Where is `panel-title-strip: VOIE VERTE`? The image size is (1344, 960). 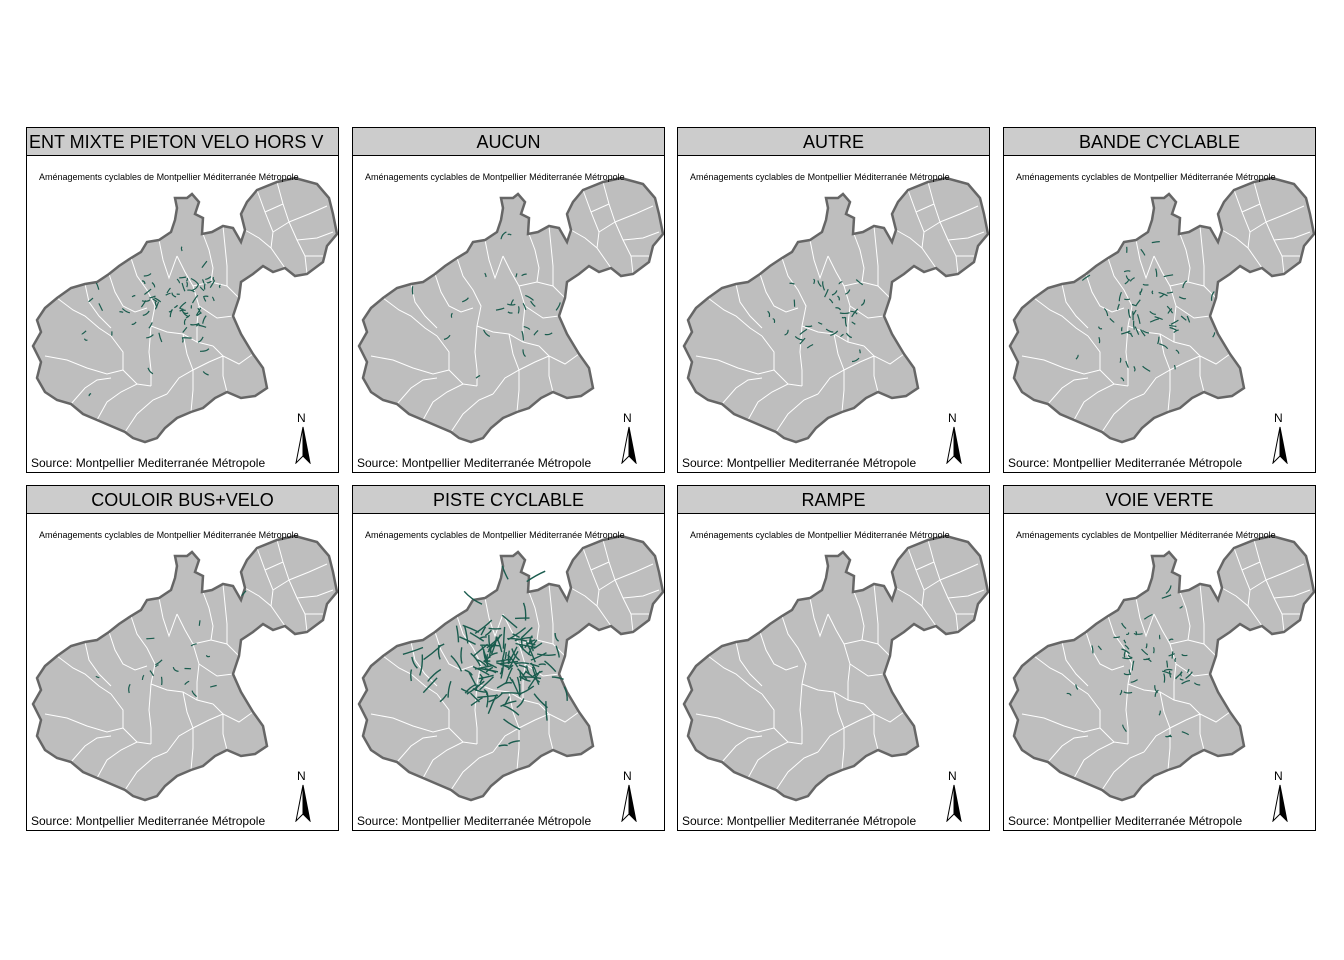
panel-title-strip: VOIE VERTE is located at coordinates (1159, 500).